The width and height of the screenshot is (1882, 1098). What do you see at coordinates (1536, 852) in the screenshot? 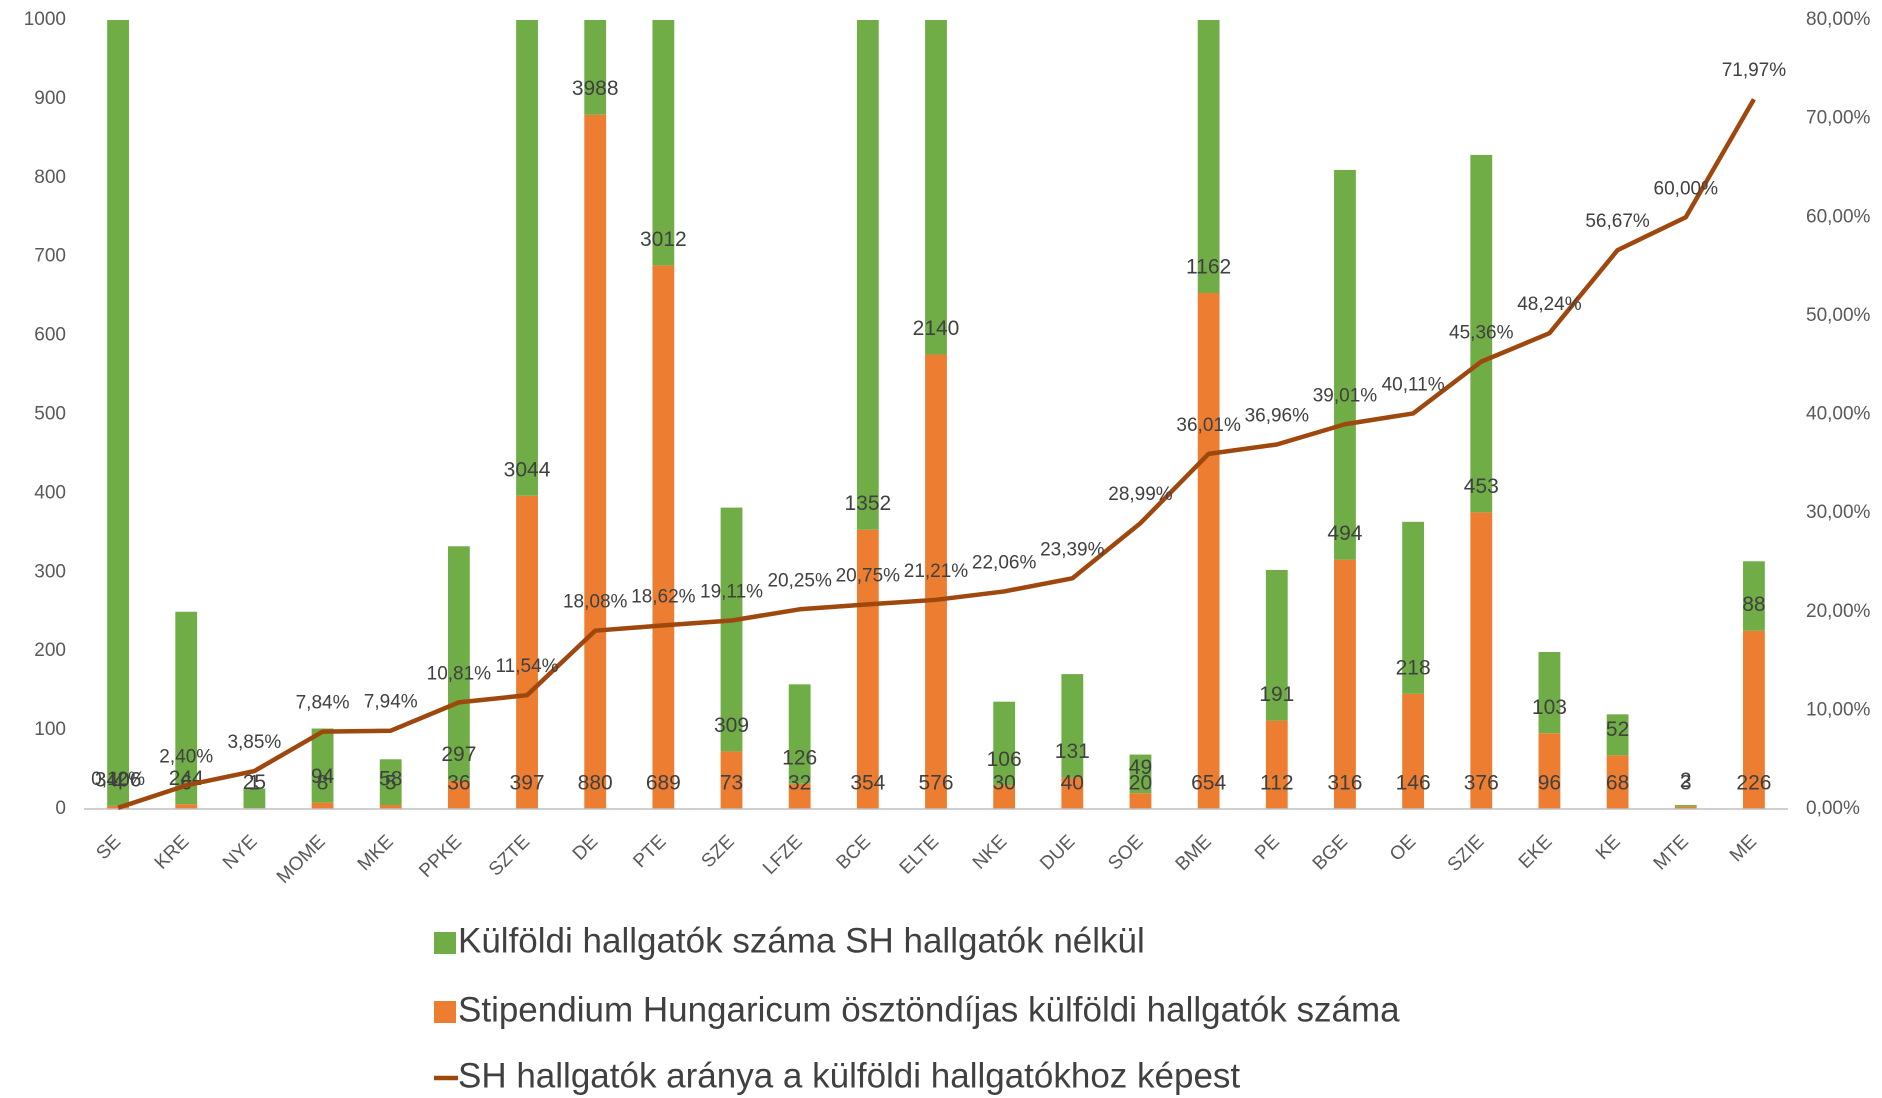
I see `x-tick-label: EKE` at bounding box center [1536, 852].